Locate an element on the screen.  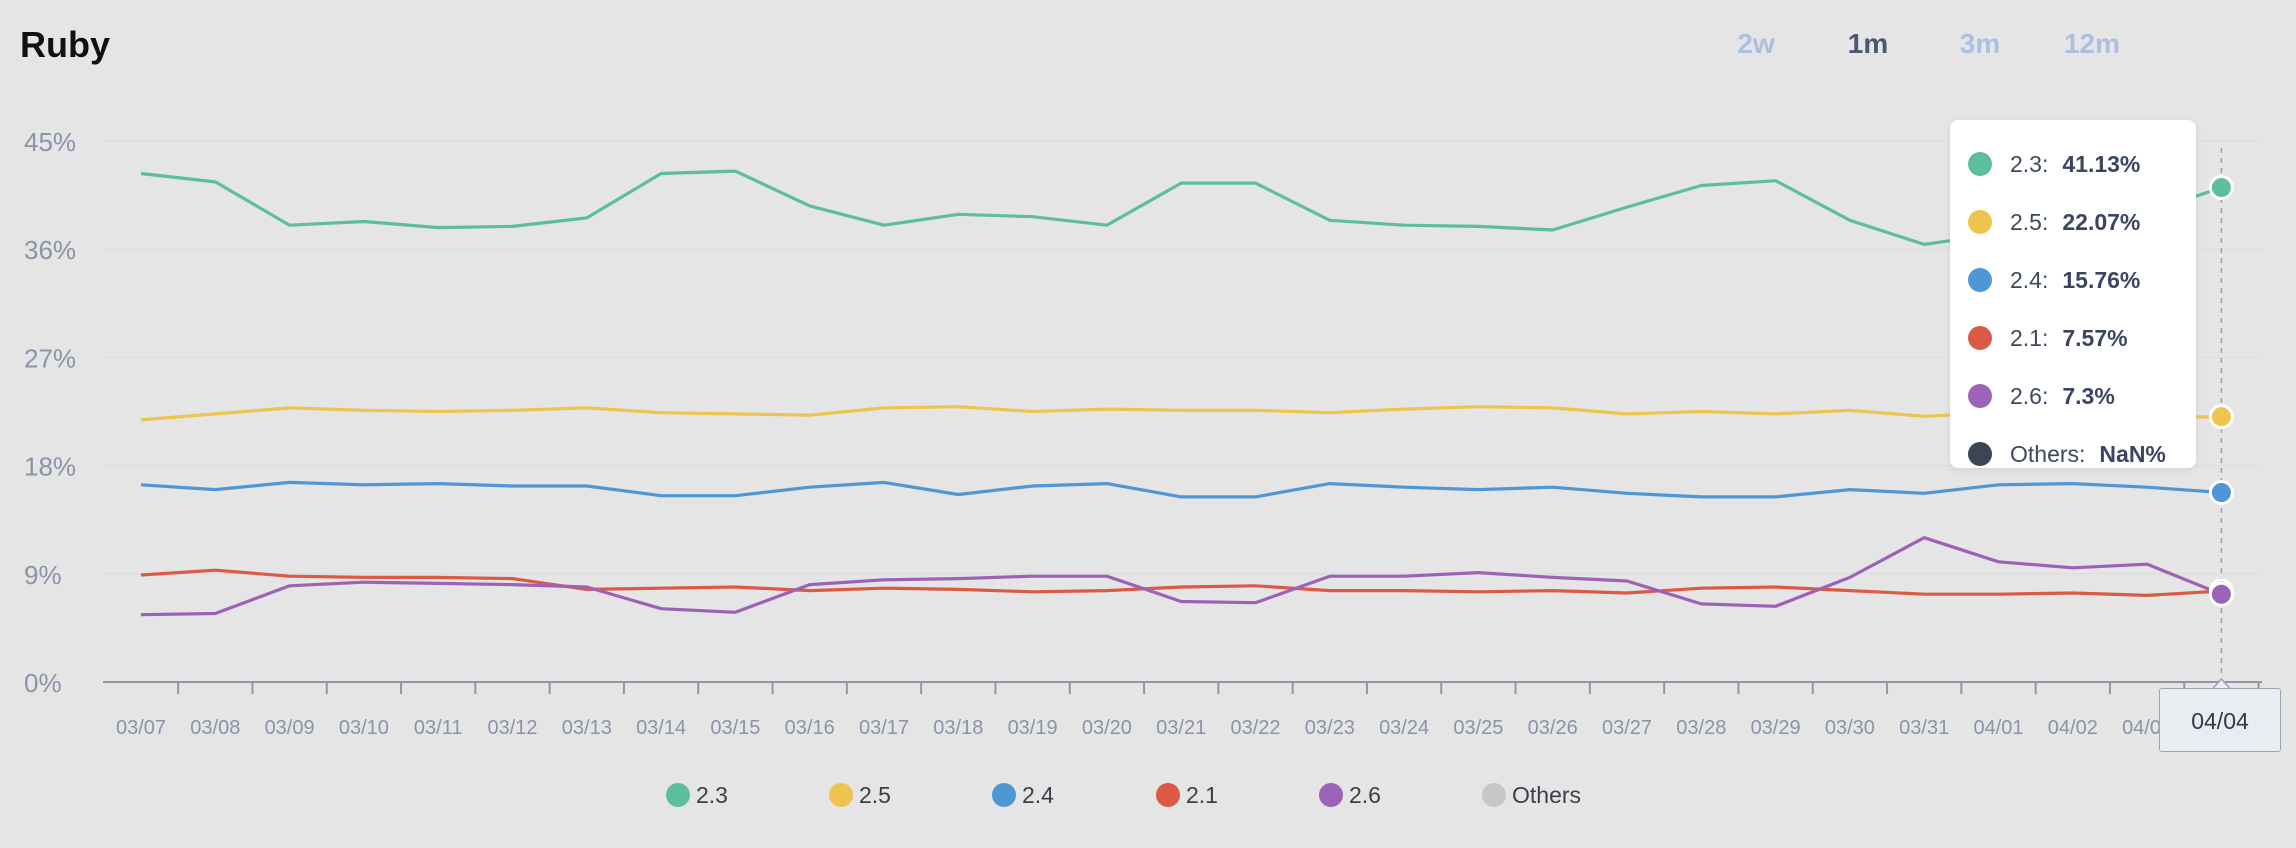
legend-label: Others is located at coordinates (1547, 794).